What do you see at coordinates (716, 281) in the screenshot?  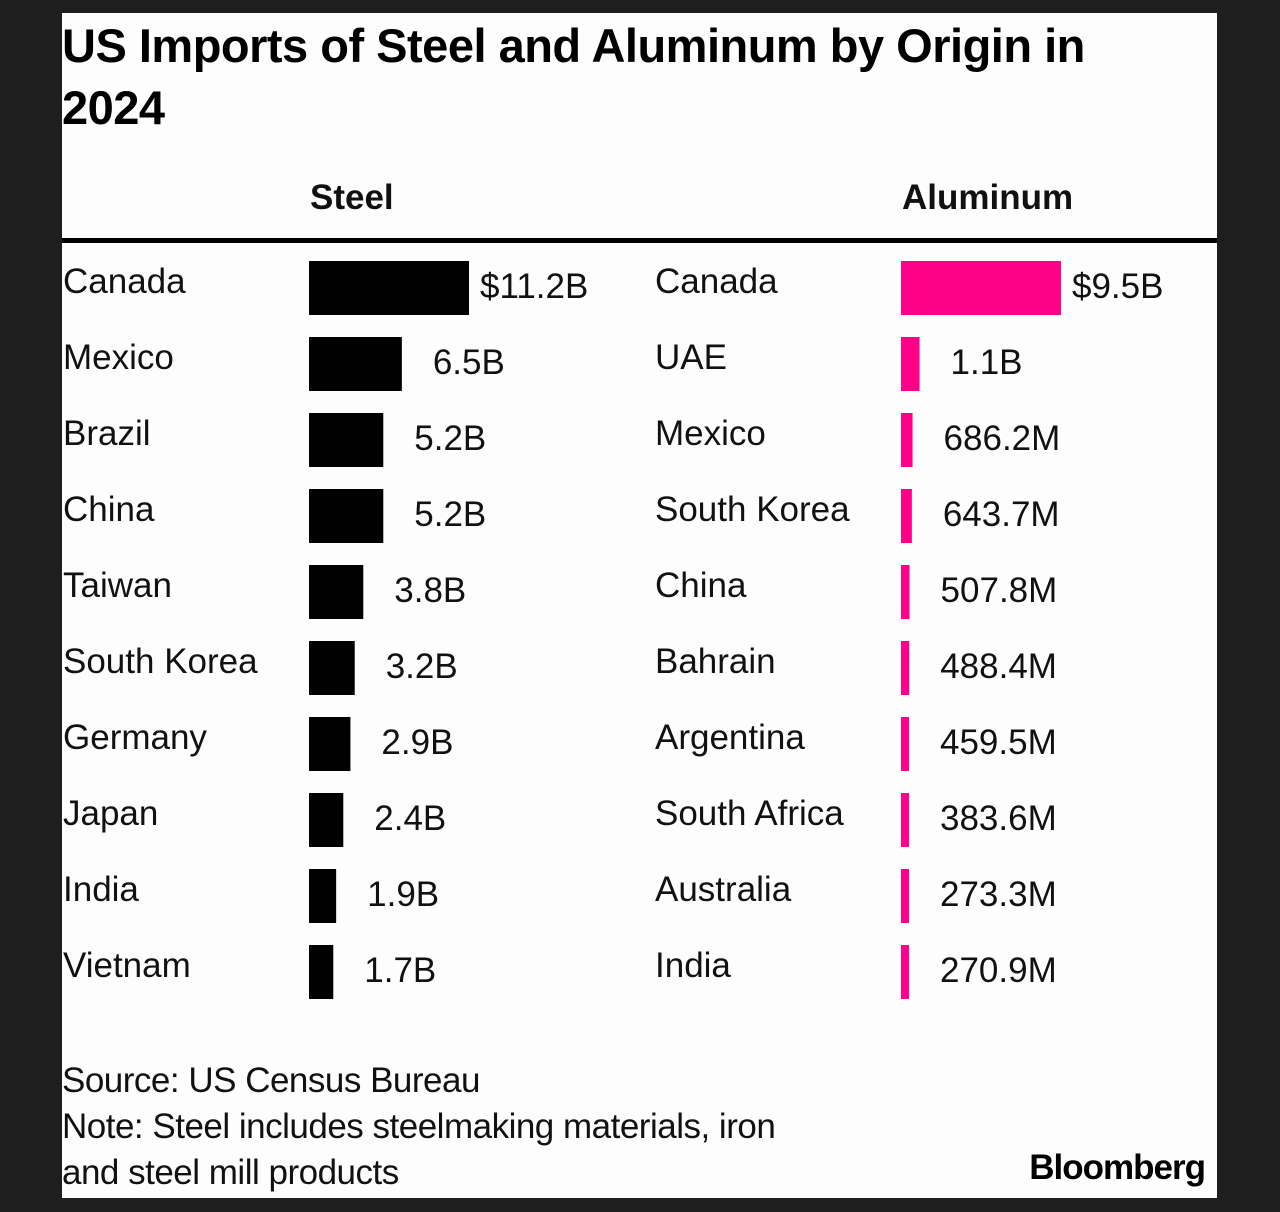 I see `aluminum-category-label: Canada` at bounding box center [716, 281].